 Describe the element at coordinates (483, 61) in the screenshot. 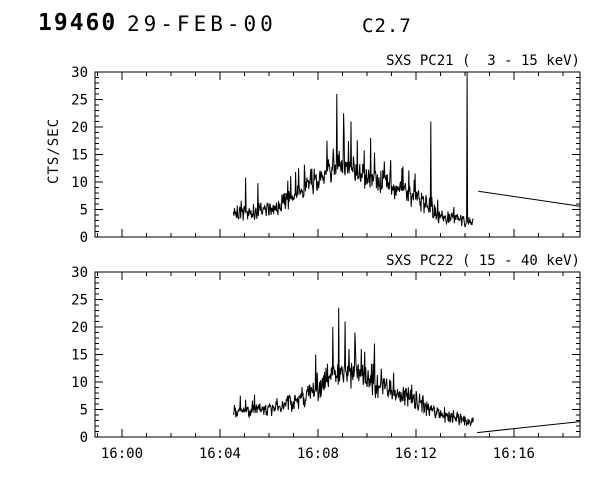

I see `panel-title-pc21: SXS PC21 ( 3 - 15 keV)` at that location.